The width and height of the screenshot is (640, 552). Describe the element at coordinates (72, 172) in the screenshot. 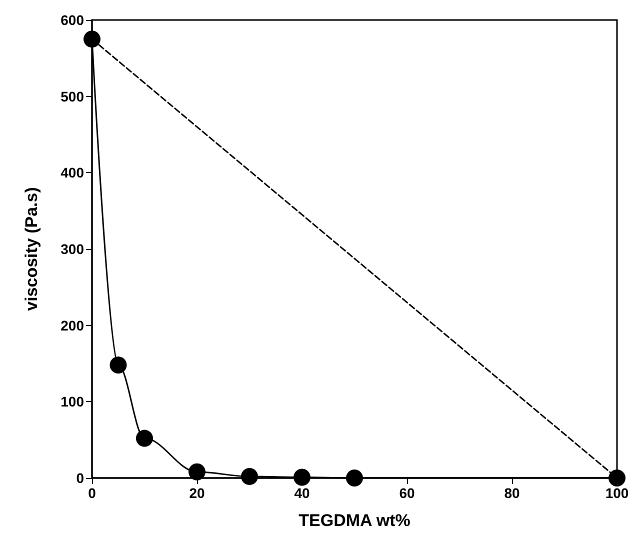

I see `y-tick-label: 400` at that location.